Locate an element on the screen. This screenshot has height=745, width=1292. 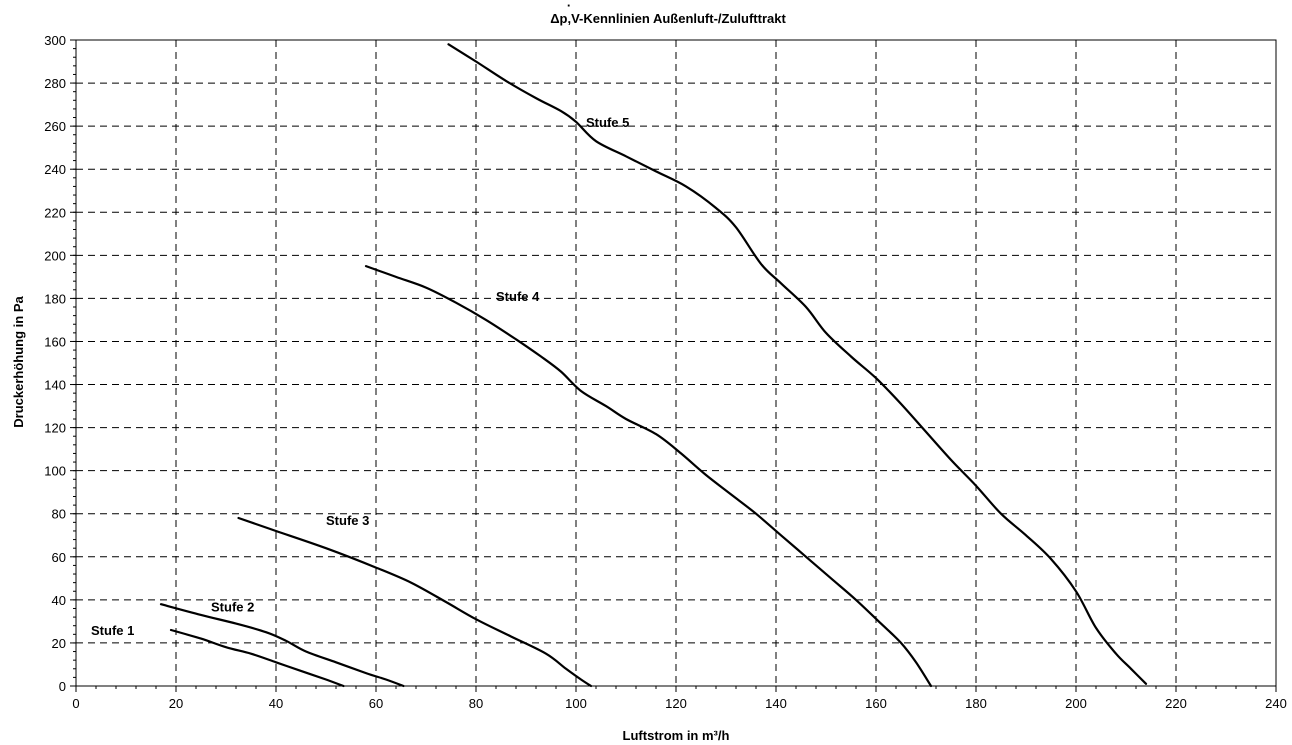
series-label-stufe-4: Stufe 4 is located at coordinates (518, 296).